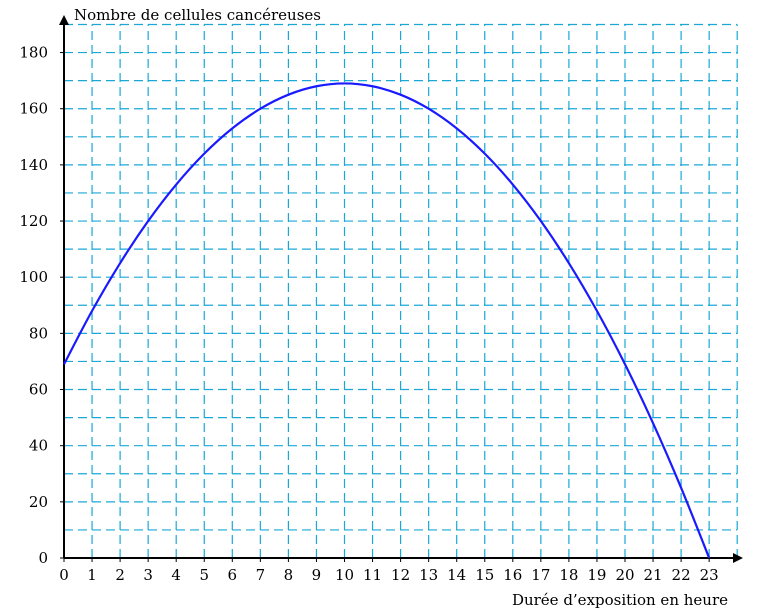 Image resolution: width=758 pixels, height=611 pixels. What do you see at coordinates (38, 446) in the screenshot?
I see `y-tick-label: 40` at bounding box center [38, 446].